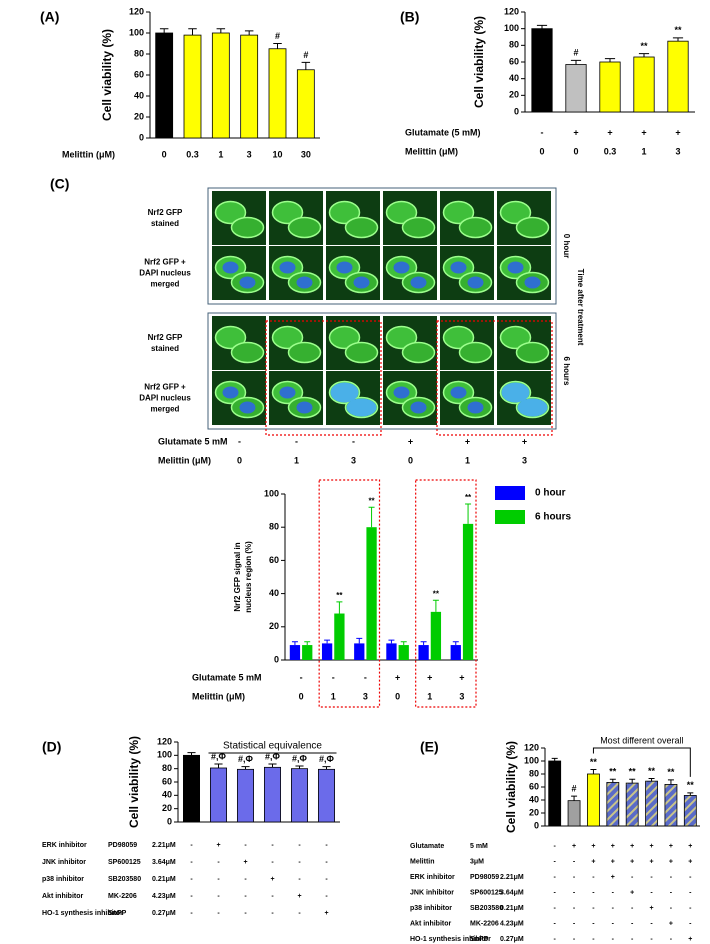 The height and width of the screenshot is (944, 710). What do you see at coordinates (165, 337) in the screenshot?
I see `row-label: Nrf2 GFP` at bounding box center [165, 337].